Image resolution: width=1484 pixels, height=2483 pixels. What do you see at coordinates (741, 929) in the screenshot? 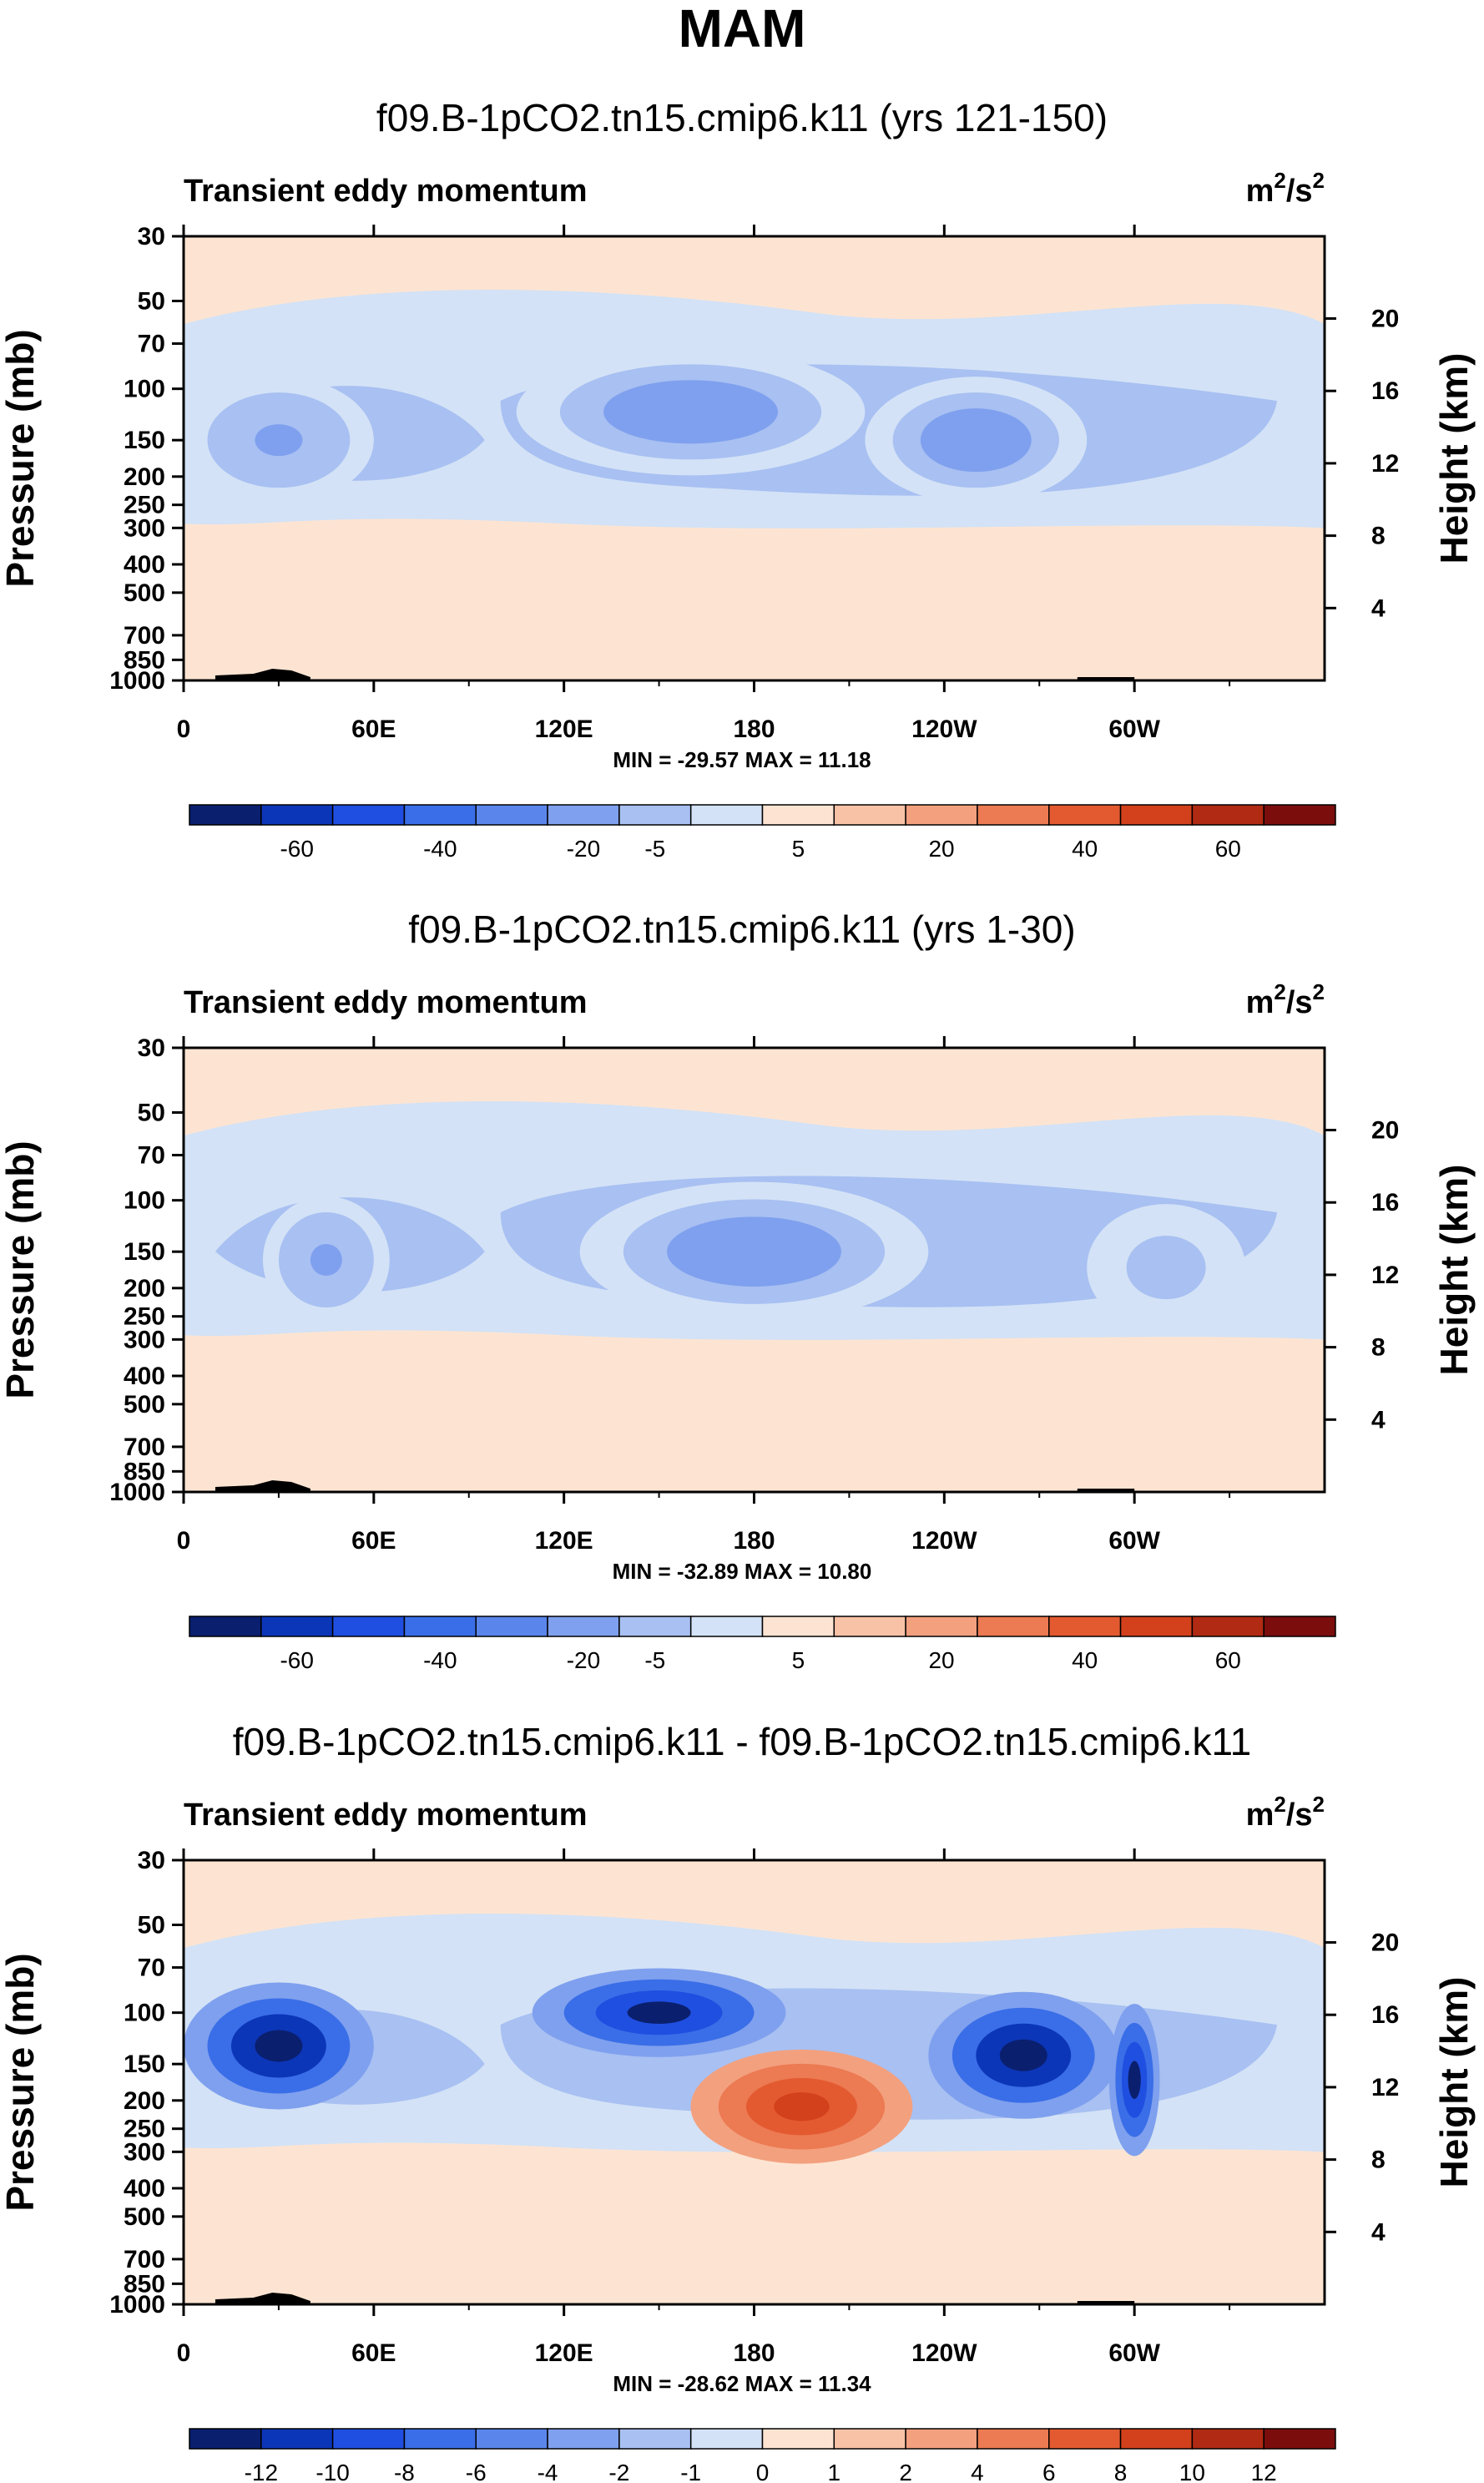
I see `chart-title: f09.B-1pCO2.tn15.cmip6.k11 (yrs 1-30)` at bounding box center [741, 929].